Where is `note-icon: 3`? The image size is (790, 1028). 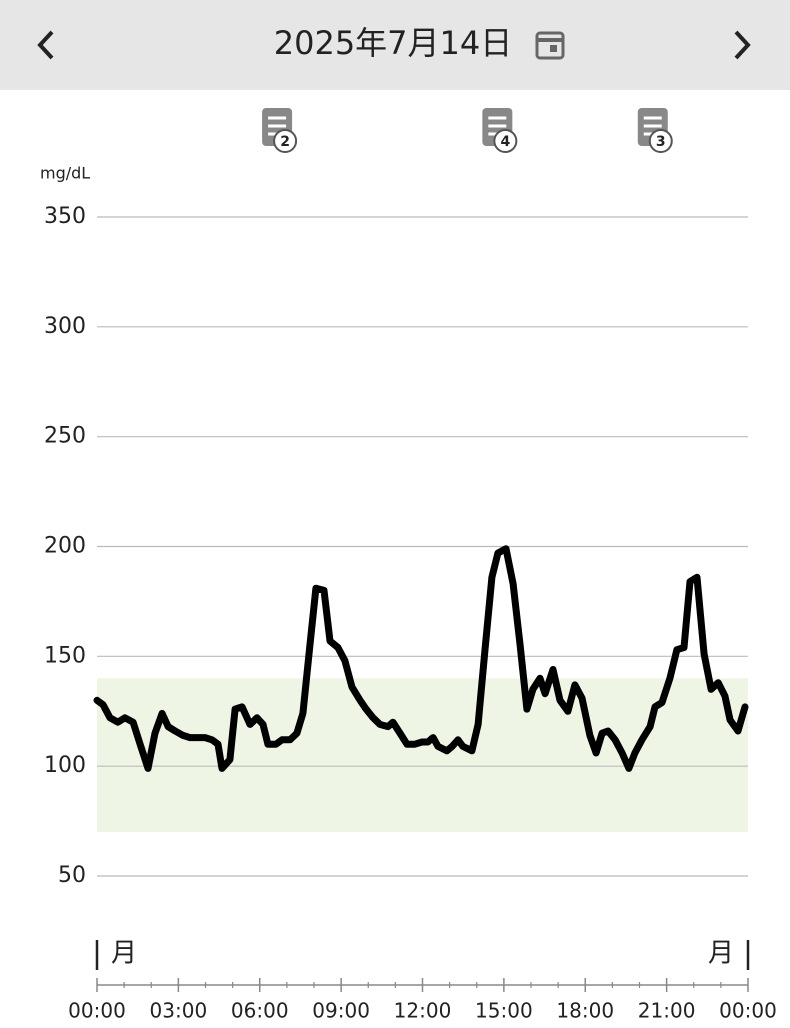 note-icon: 3 is located at coordinates (655, 130).